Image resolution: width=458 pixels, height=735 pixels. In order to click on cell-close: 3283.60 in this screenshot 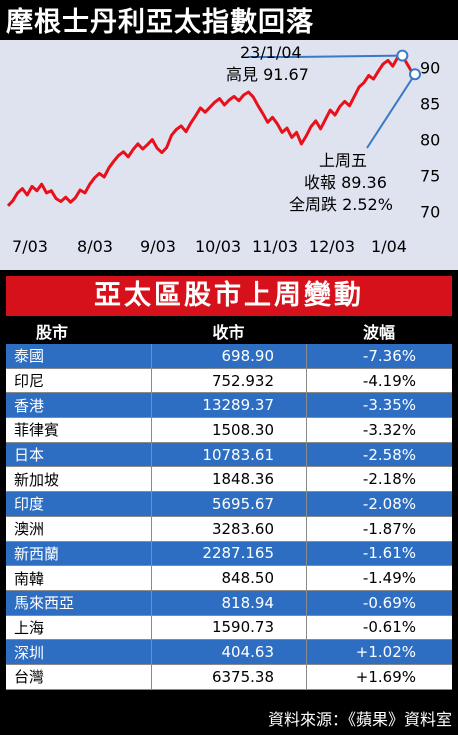, I will do `click(228, 528)`.